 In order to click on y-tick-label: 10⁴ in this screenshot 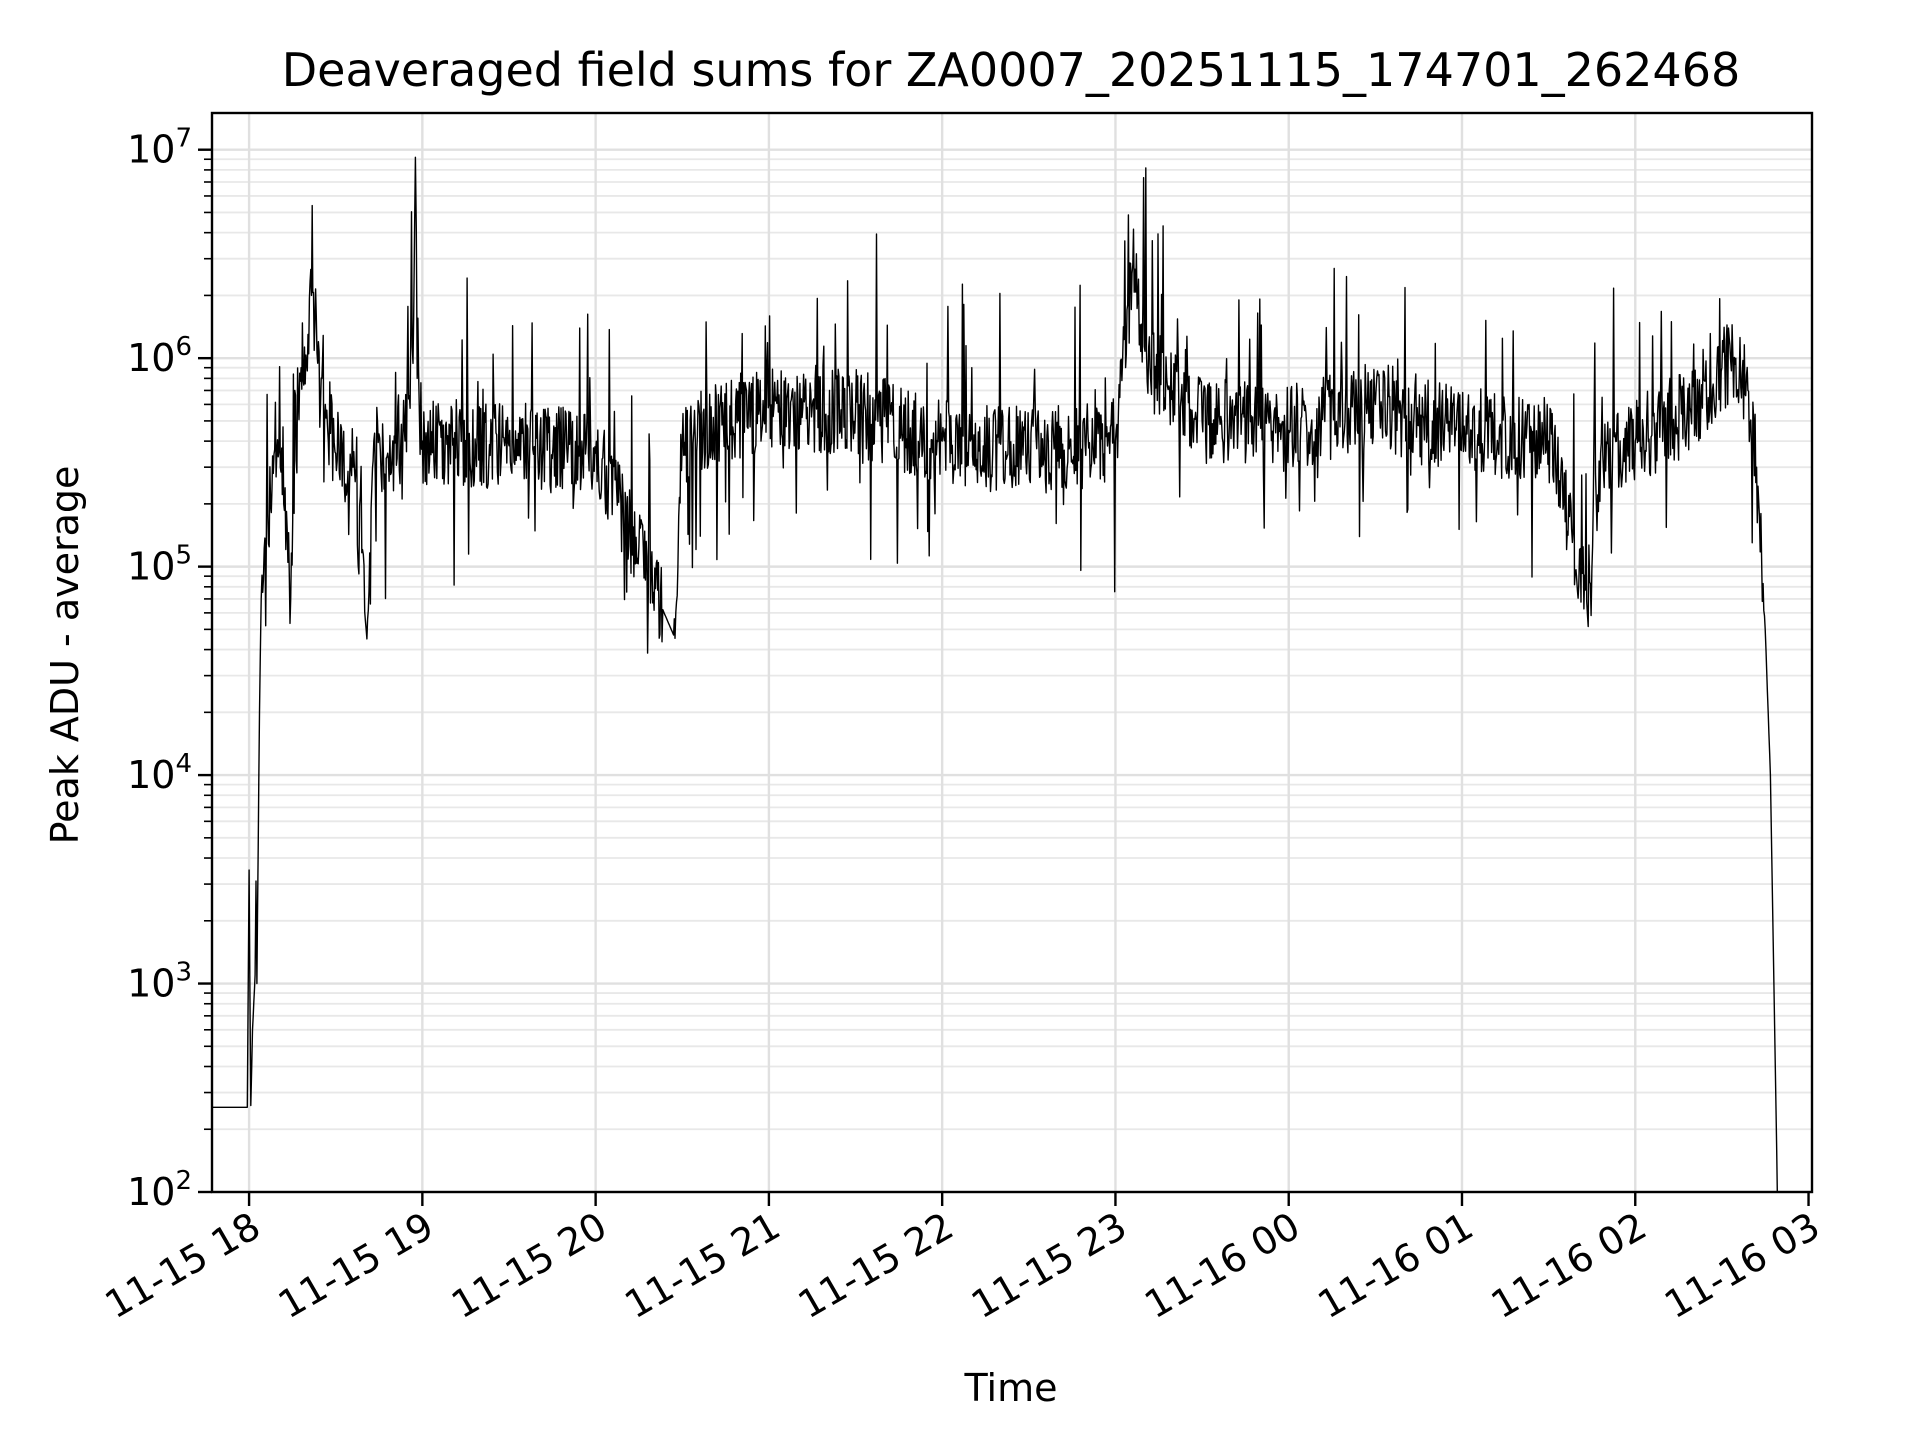, I will do `click(159, 773)`.